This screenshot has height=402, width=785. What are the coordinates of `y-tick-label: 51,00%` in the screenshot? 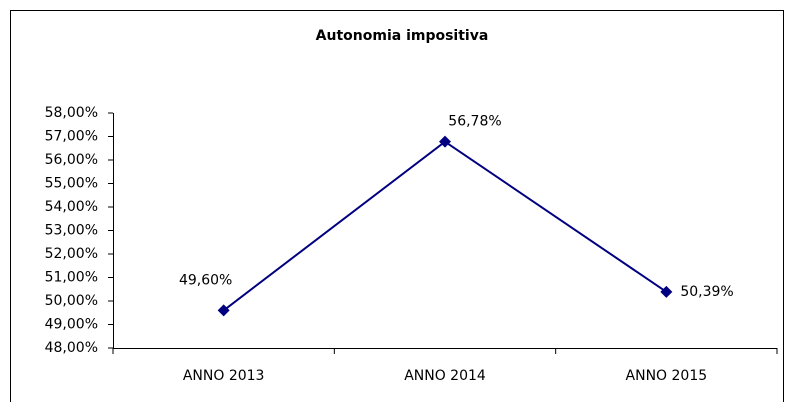 It's located at (71, 278).